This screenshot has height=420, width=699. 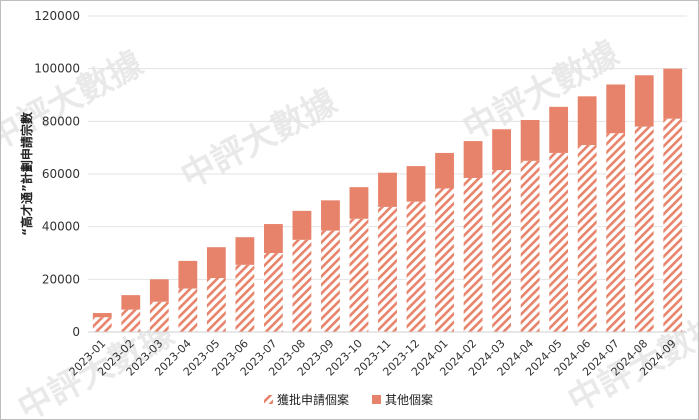 What do you see at coordinates (61, 174) in the screenshot?
I see `y-tick-label: 60000` at bounding box center [61, 174].